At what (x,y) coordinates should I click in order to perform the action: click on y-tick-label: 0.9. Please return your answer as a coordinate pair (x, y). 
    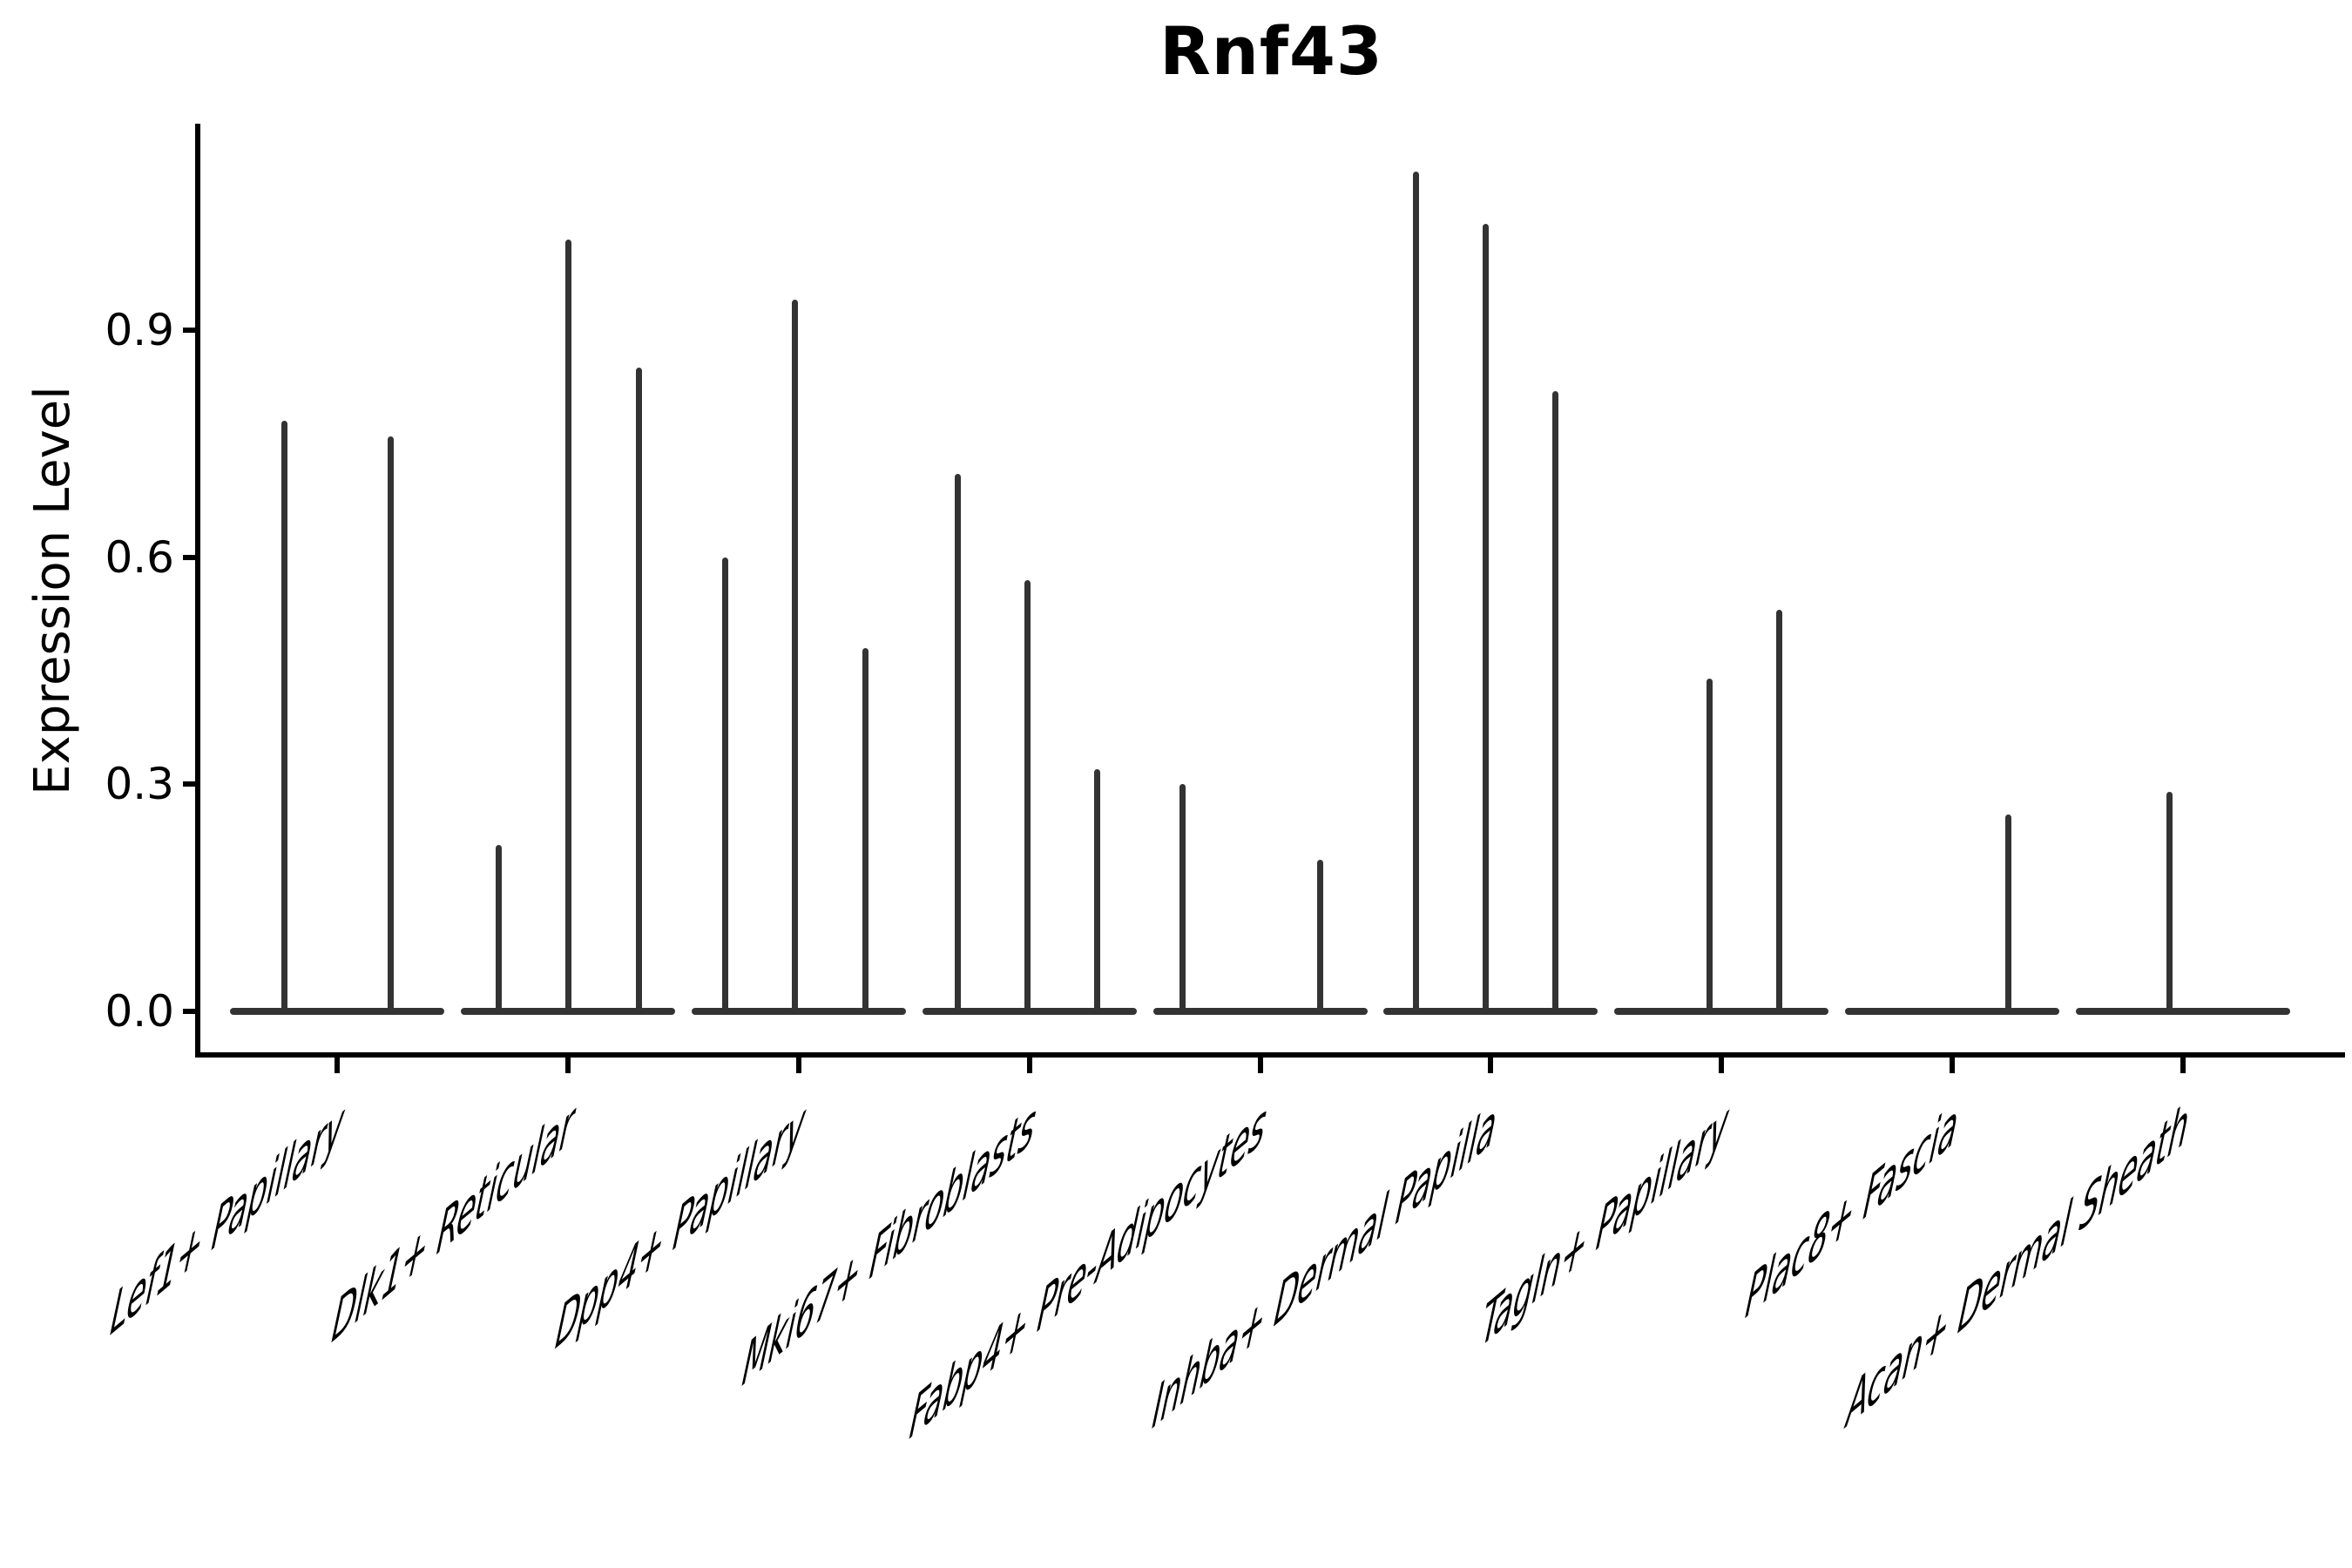
    Looking at the image, I should click on (139, 329).